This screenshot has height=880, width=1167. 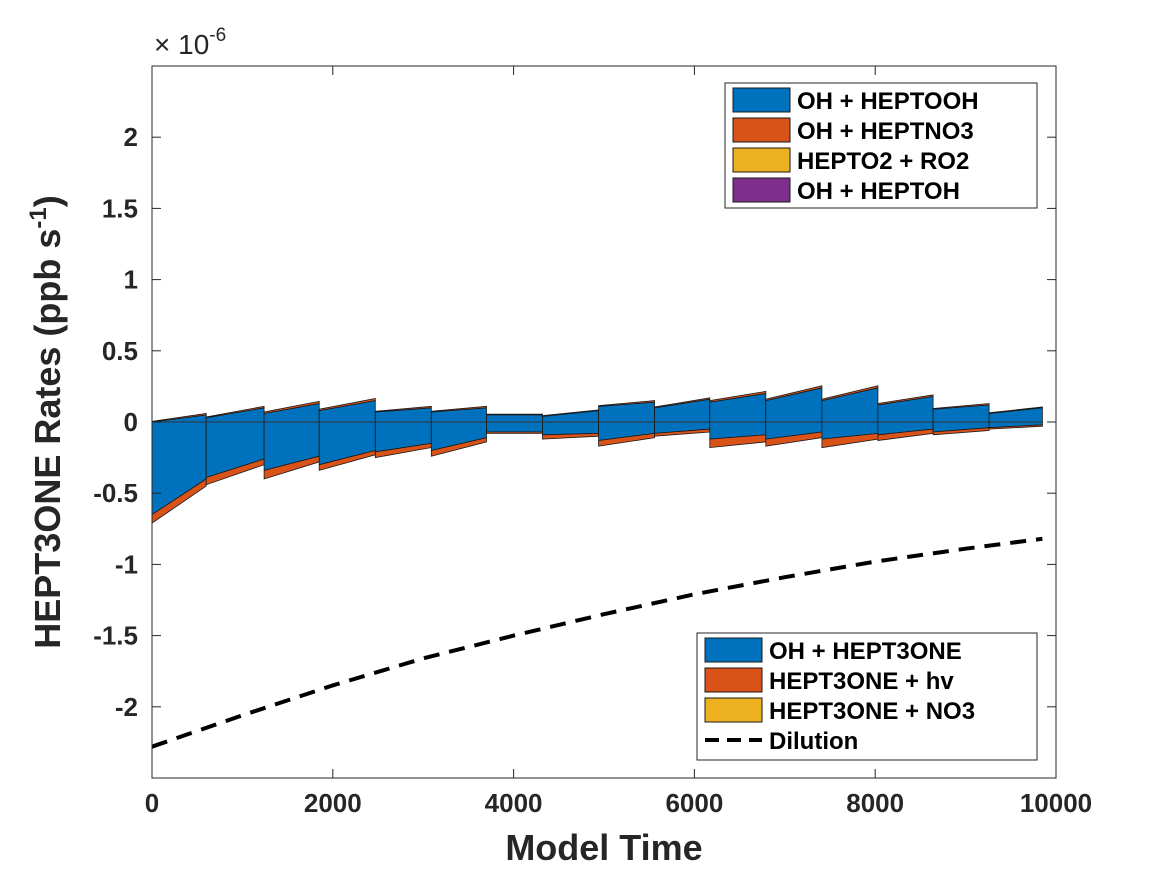 What do you see at coordinates (861, 681) in the screenshot?
I see `loss-legend-label: HEPT3ONE + hv` at bounding box center [861, 681].